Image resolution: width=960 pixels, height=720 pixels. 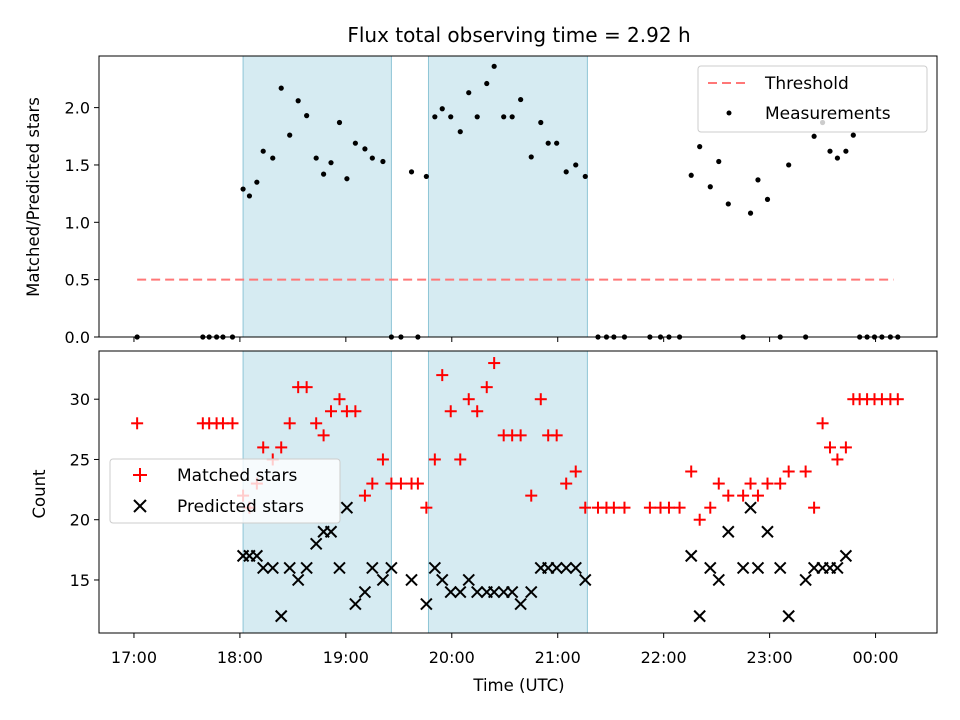 I want to click on count-xtick-label: 21:00, so click(x=558, y=657).